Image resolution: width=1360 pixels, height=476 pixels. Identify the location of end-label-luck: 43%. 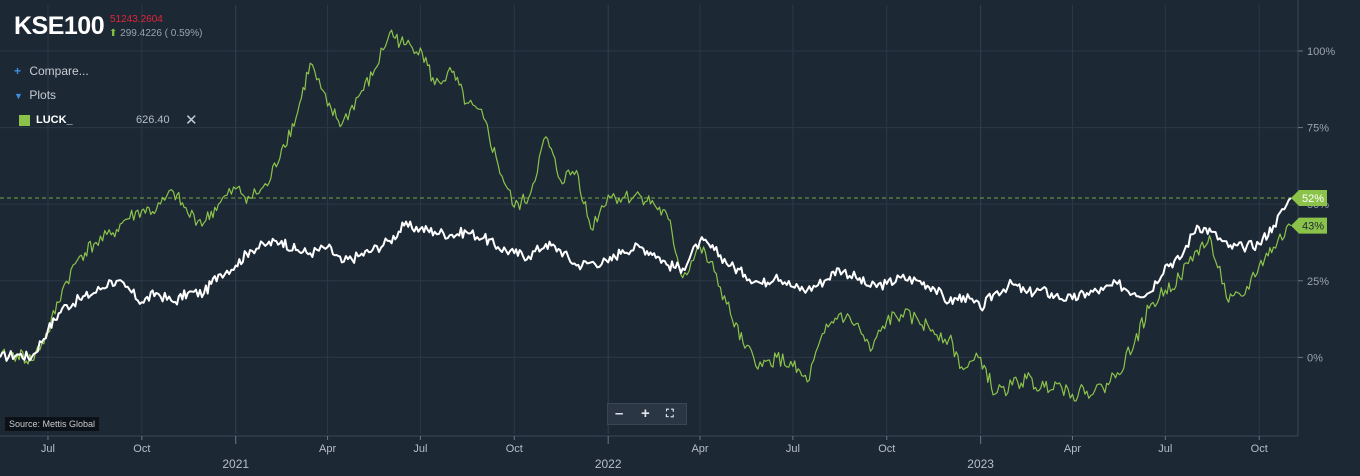
(1309, 225).